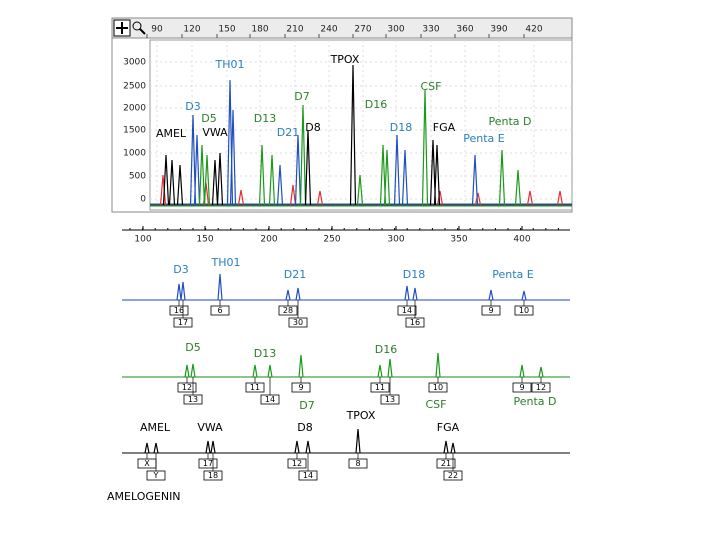  Describe the element at coordinates (259, 30) in the screenshot. I see `top-scale-label: 180` at that location.